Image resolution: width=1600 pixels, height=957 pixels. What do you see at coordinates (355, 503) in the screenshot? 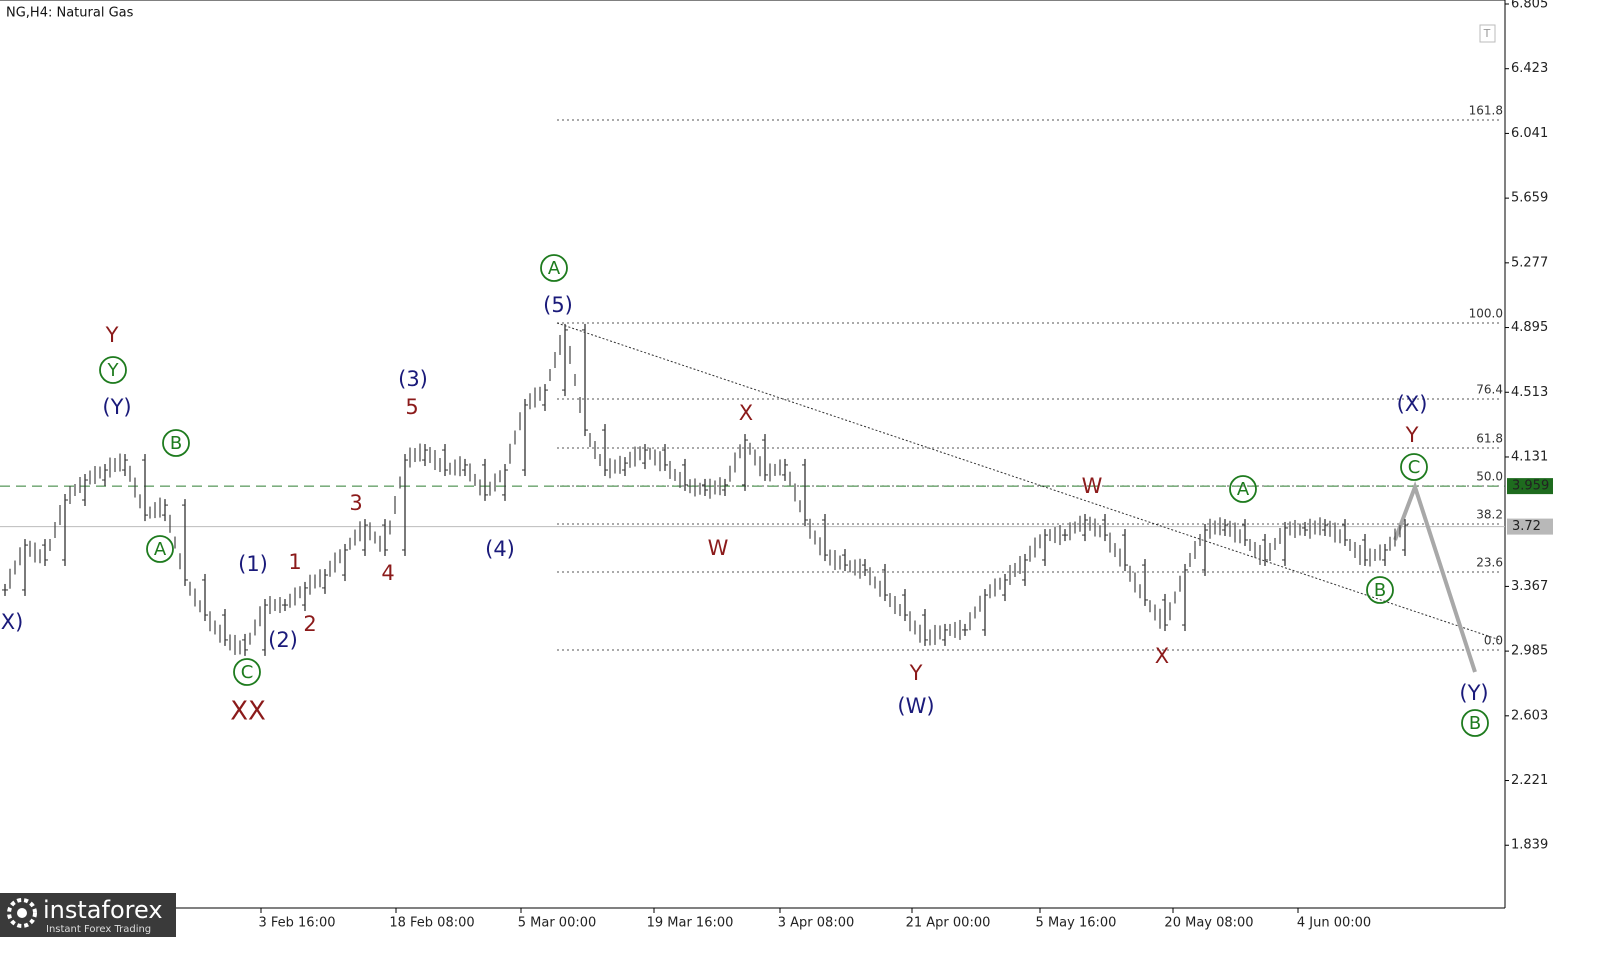
I see `wave-label: 3` at bounding box center [355, 503].